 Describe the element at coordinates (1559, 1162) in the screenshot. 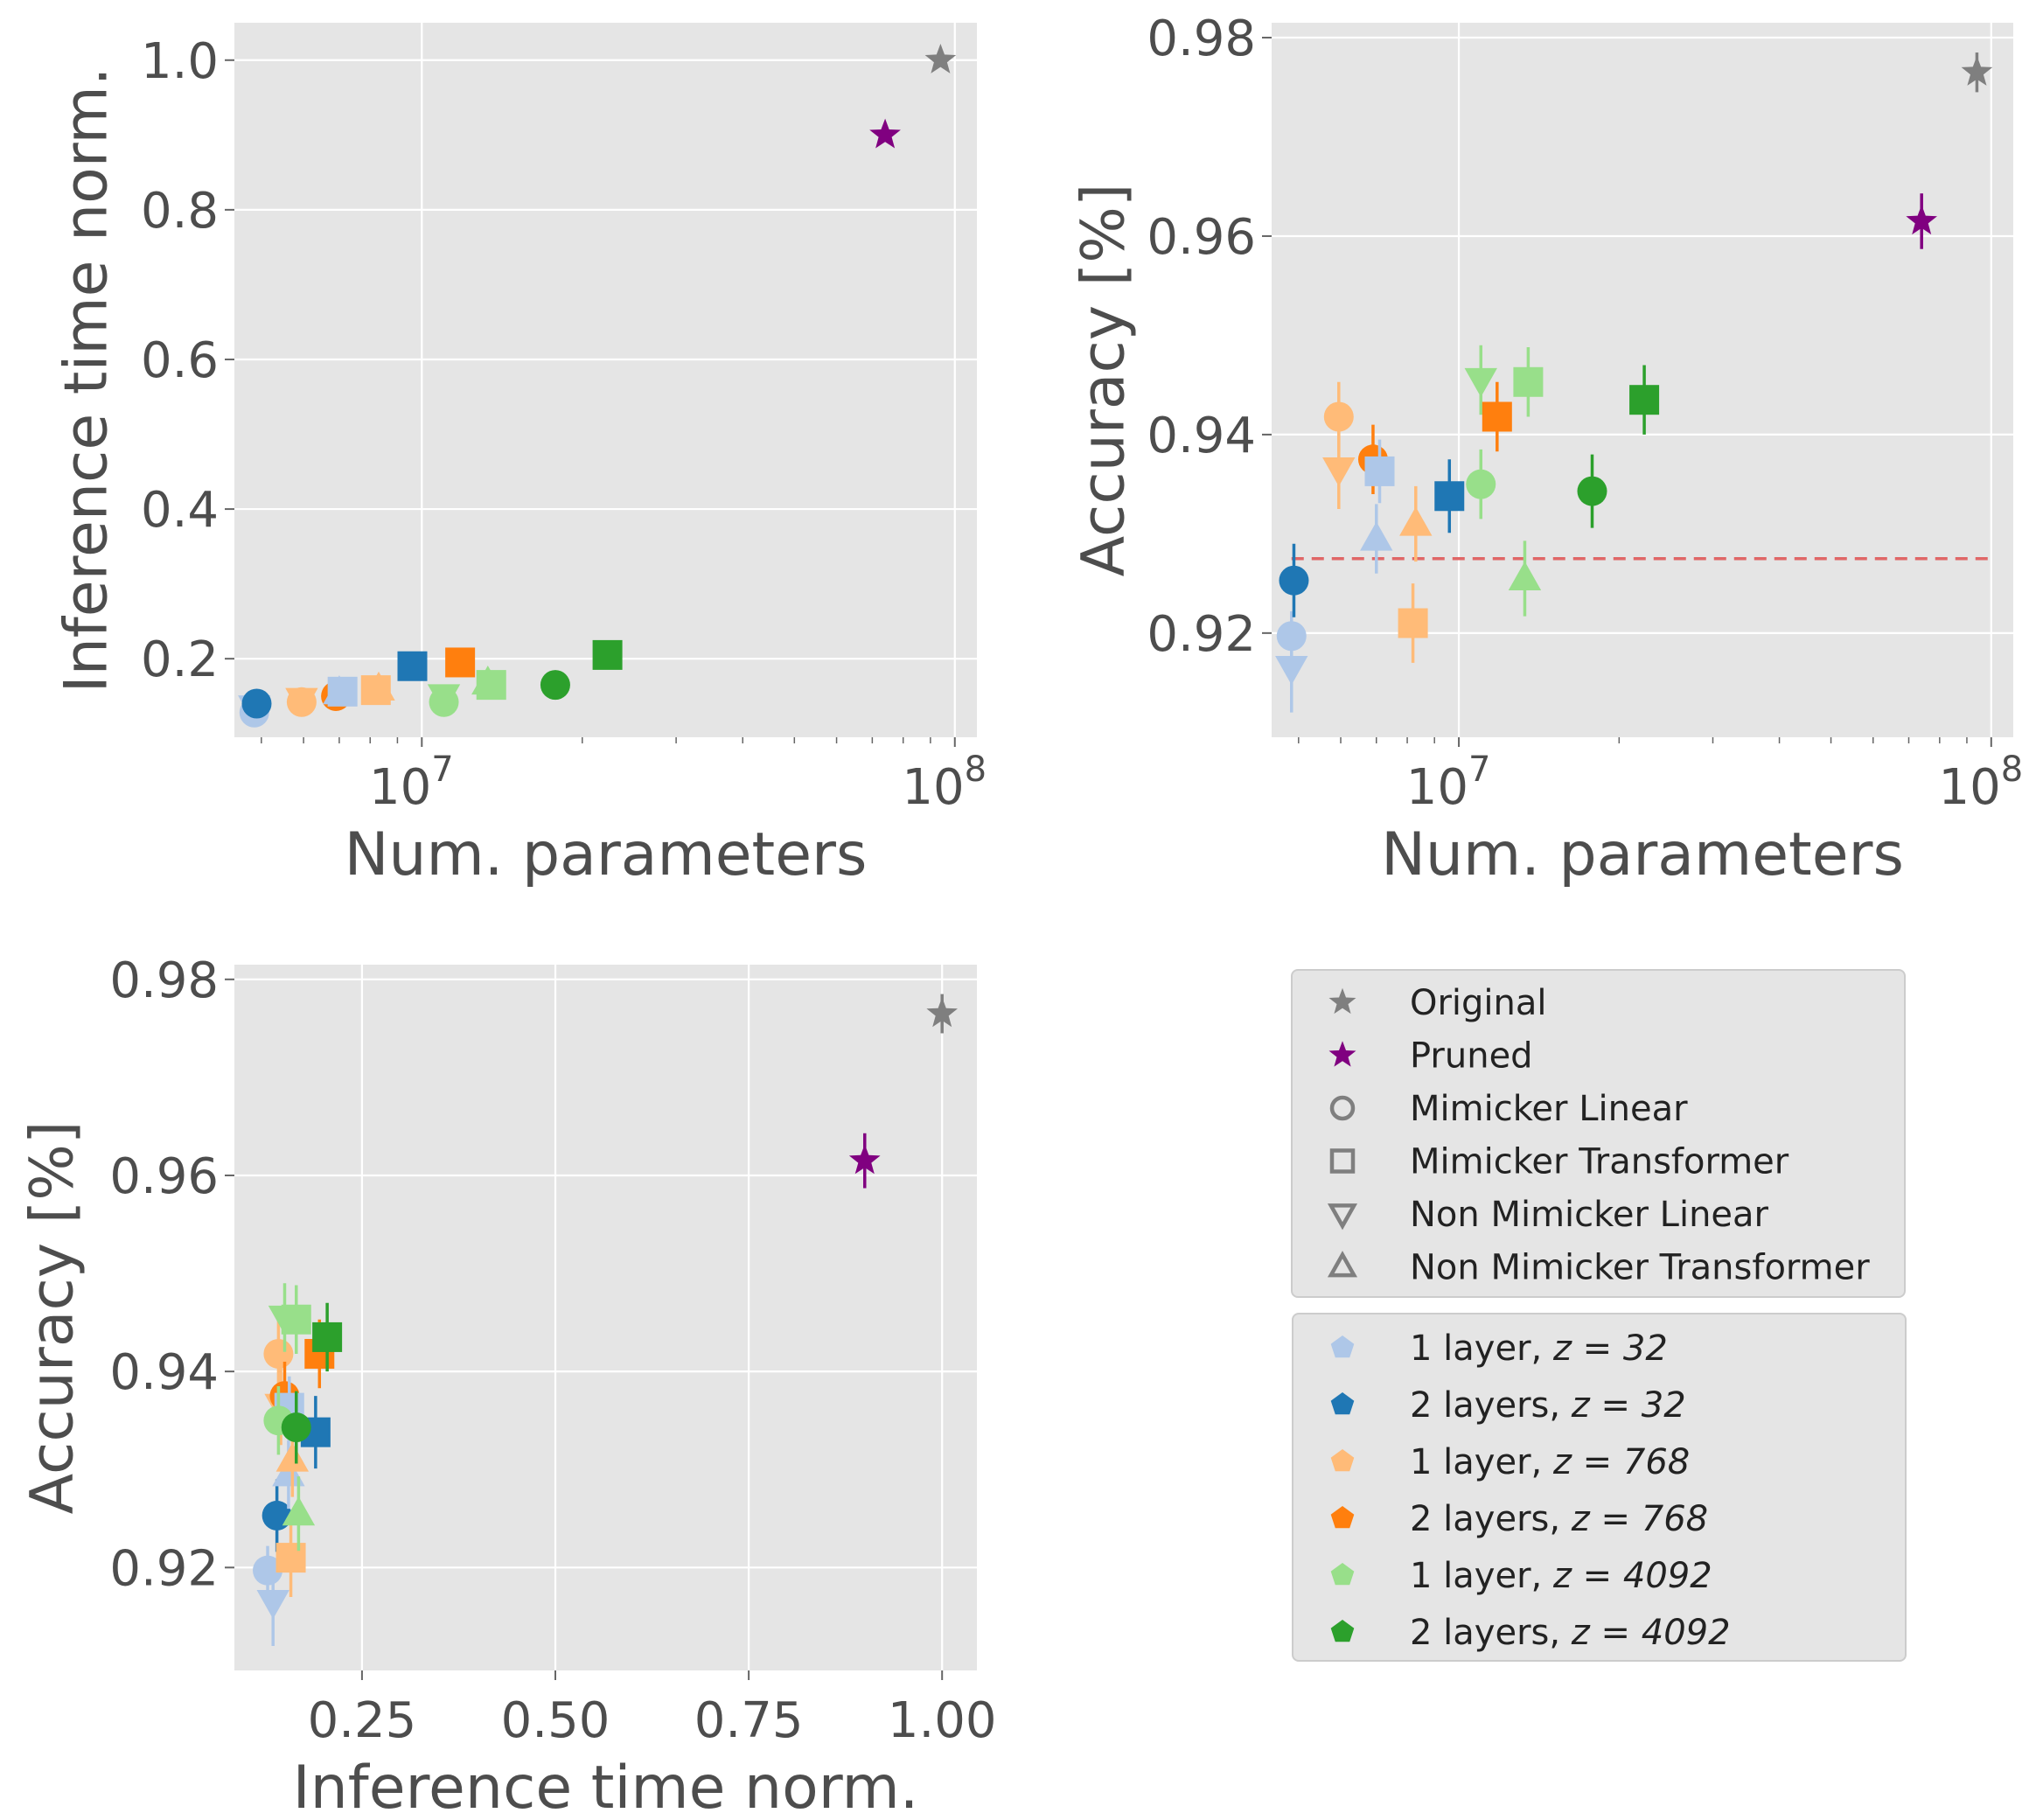

I see `legend-entry-mimicker-transformer: Mimicker Transformer` at that location.